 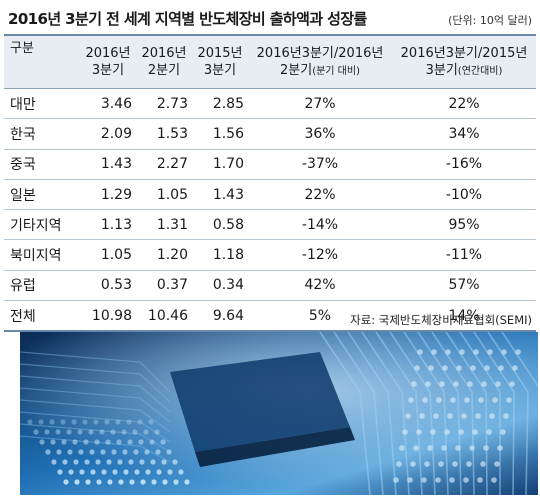 What do you see at coordinates (270, 225) in the screenshot?
I see `table-row: 기타지역 1.13 1.31 0.58 -14% 95%` at bounding box center [270, 225].